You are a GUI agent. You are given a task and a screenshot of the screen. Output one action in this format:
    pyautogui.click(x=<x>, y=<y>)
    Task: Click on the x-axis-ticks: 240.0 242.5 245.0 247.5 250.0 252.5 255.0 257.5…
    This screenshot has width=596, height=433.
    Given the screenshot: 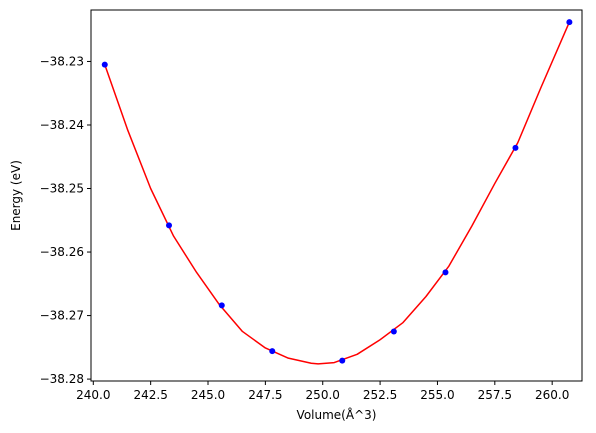 What is the action you would take?
    pyautogui.click(x=322, y=391)
    